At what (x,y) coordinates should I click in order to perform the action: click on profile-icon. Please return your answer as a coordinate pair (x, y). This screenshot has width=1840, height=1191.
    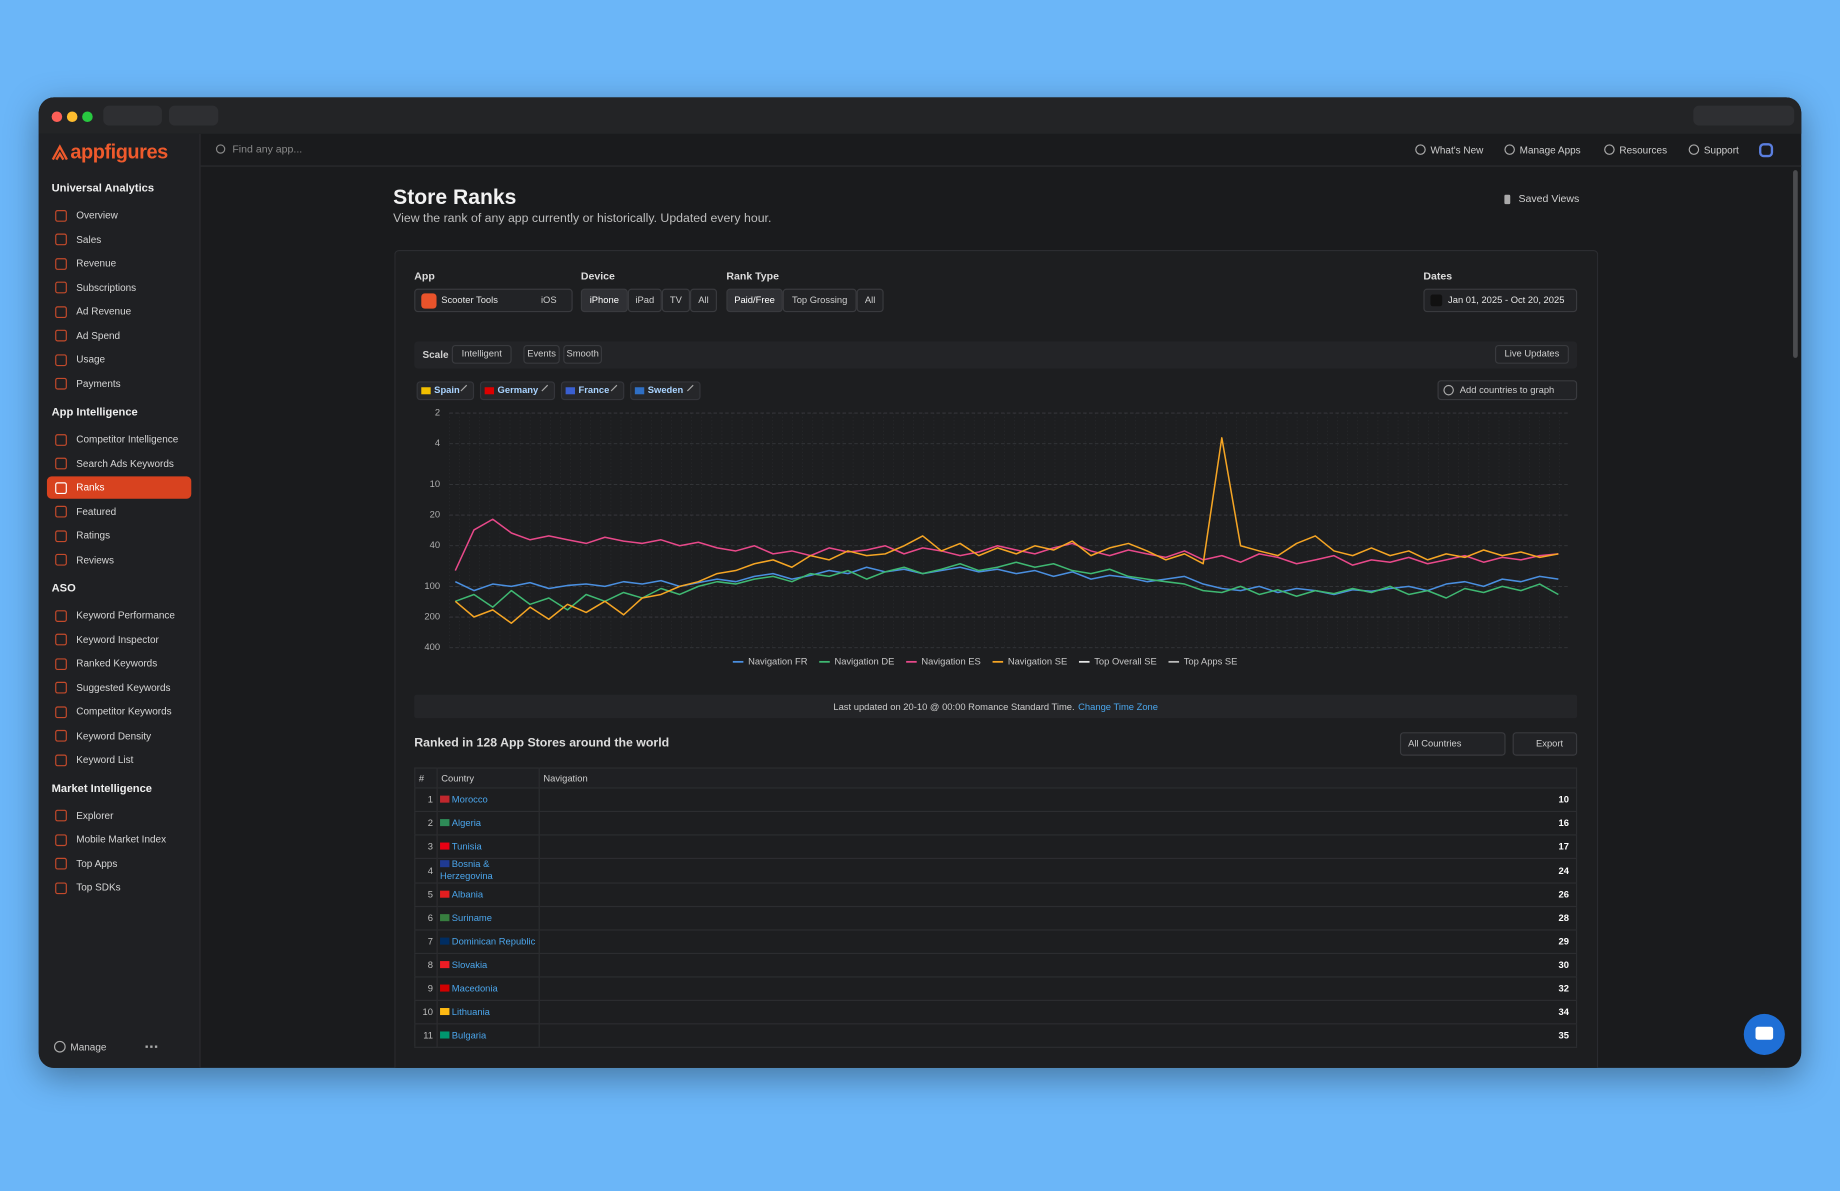
    Looking at the image, I should click on (1766, 150).